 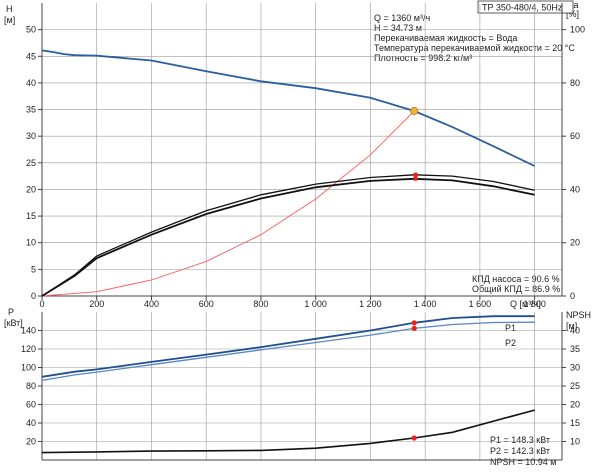 I want to click on total-efficiency-text: Общий КПД = 86.9 %, so click(x=516, y=289).